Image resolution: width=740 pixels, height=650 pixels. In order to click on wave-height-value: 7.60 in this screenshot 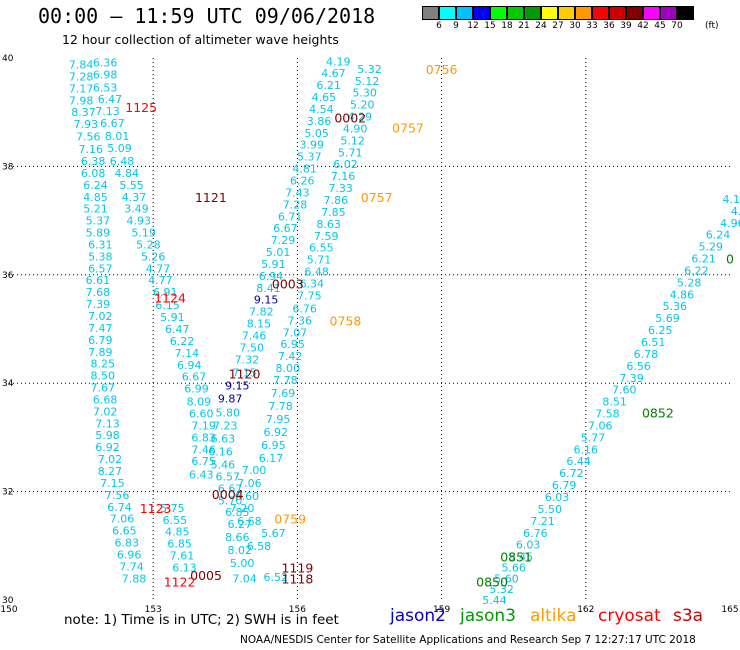, I will do `click(624, 390)`.